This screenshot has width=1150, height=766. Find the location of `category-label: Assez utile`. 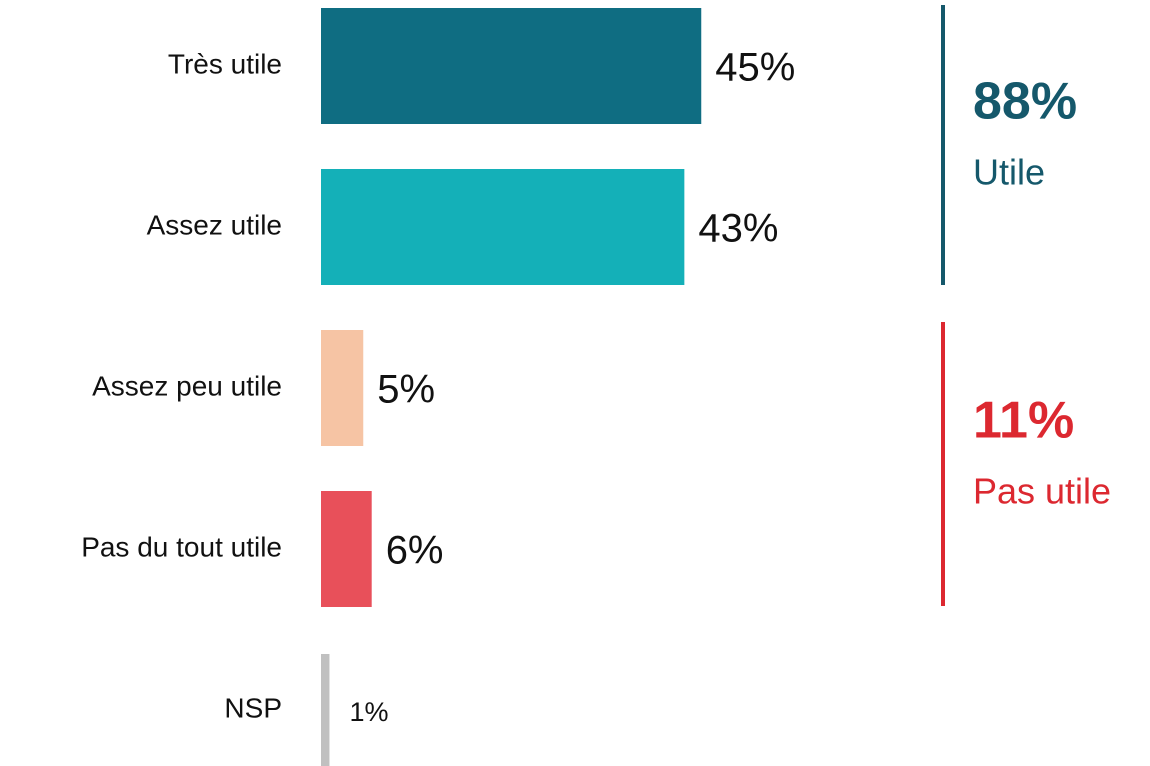

category-label: Assez utile is located at coordinates (214, 224).